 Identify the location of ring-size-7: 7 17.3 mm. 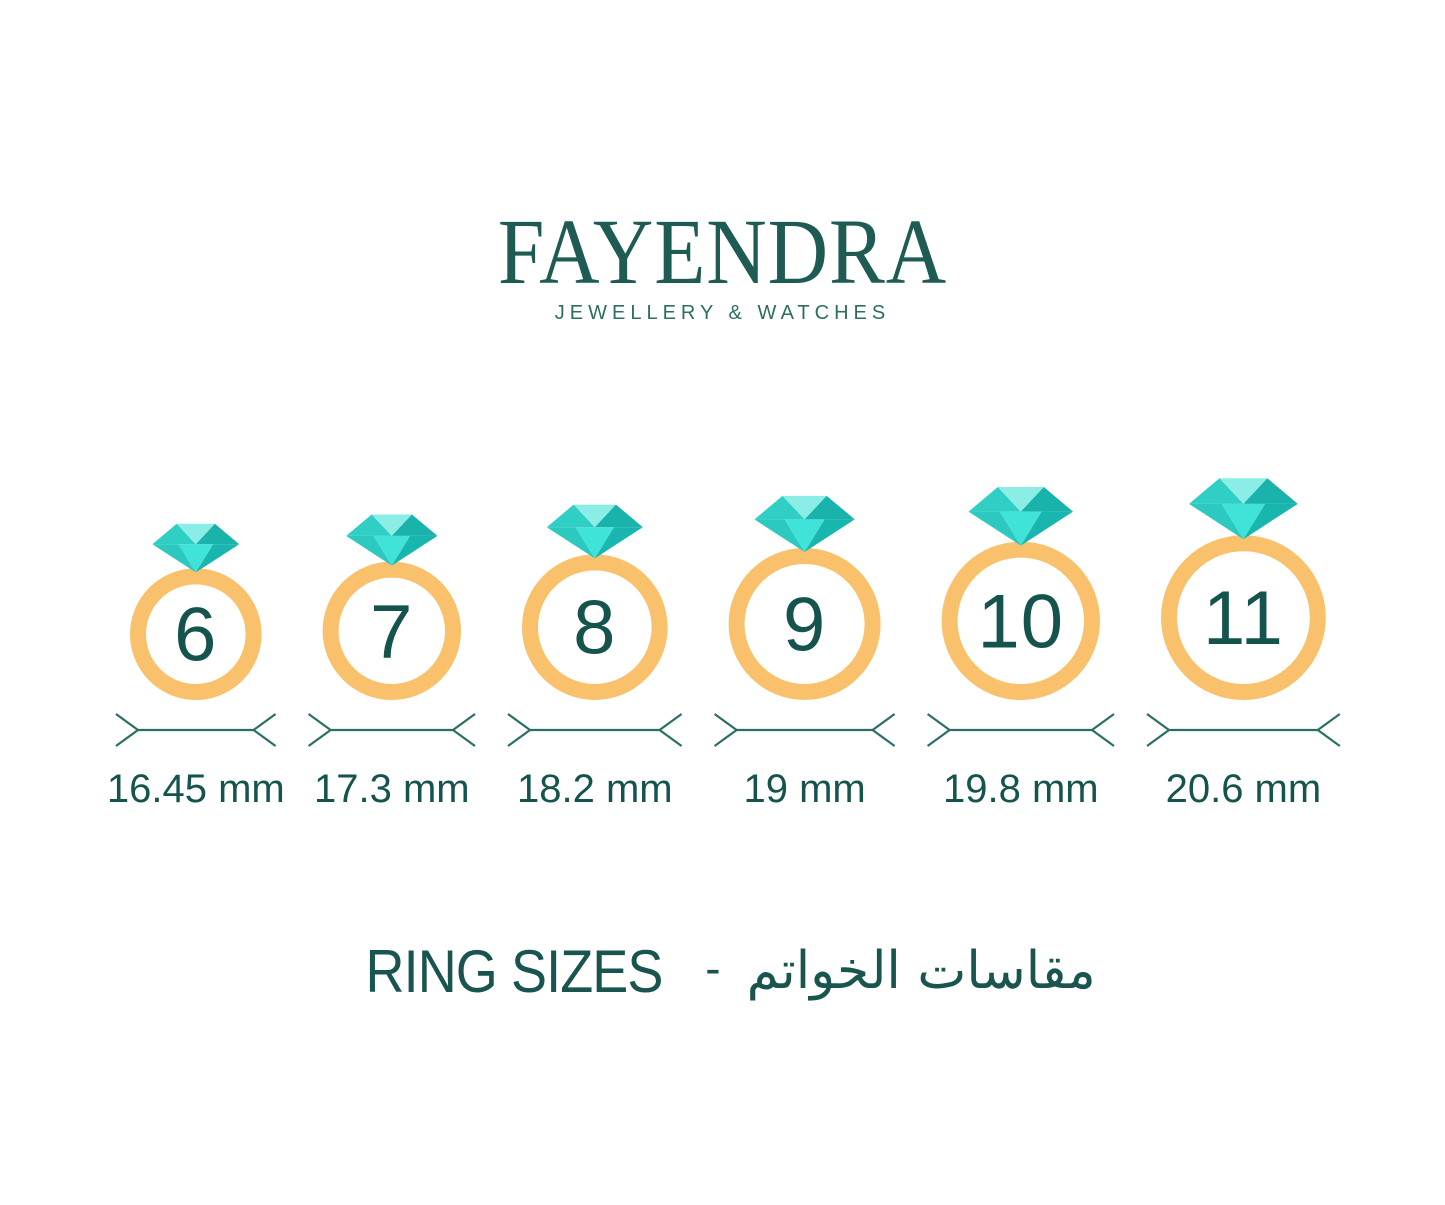
(391, 662).